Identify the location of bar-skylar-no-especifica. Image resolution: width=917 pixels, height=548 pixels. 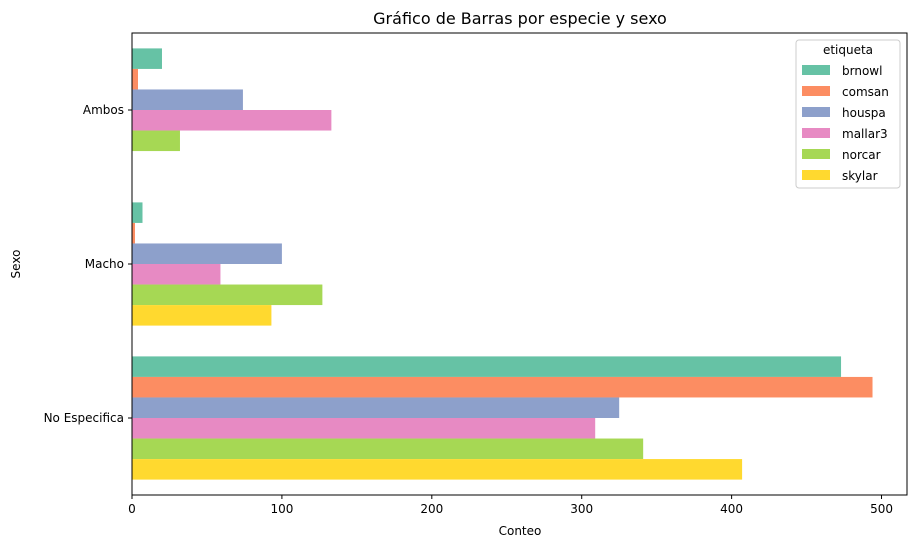
(437, 469).